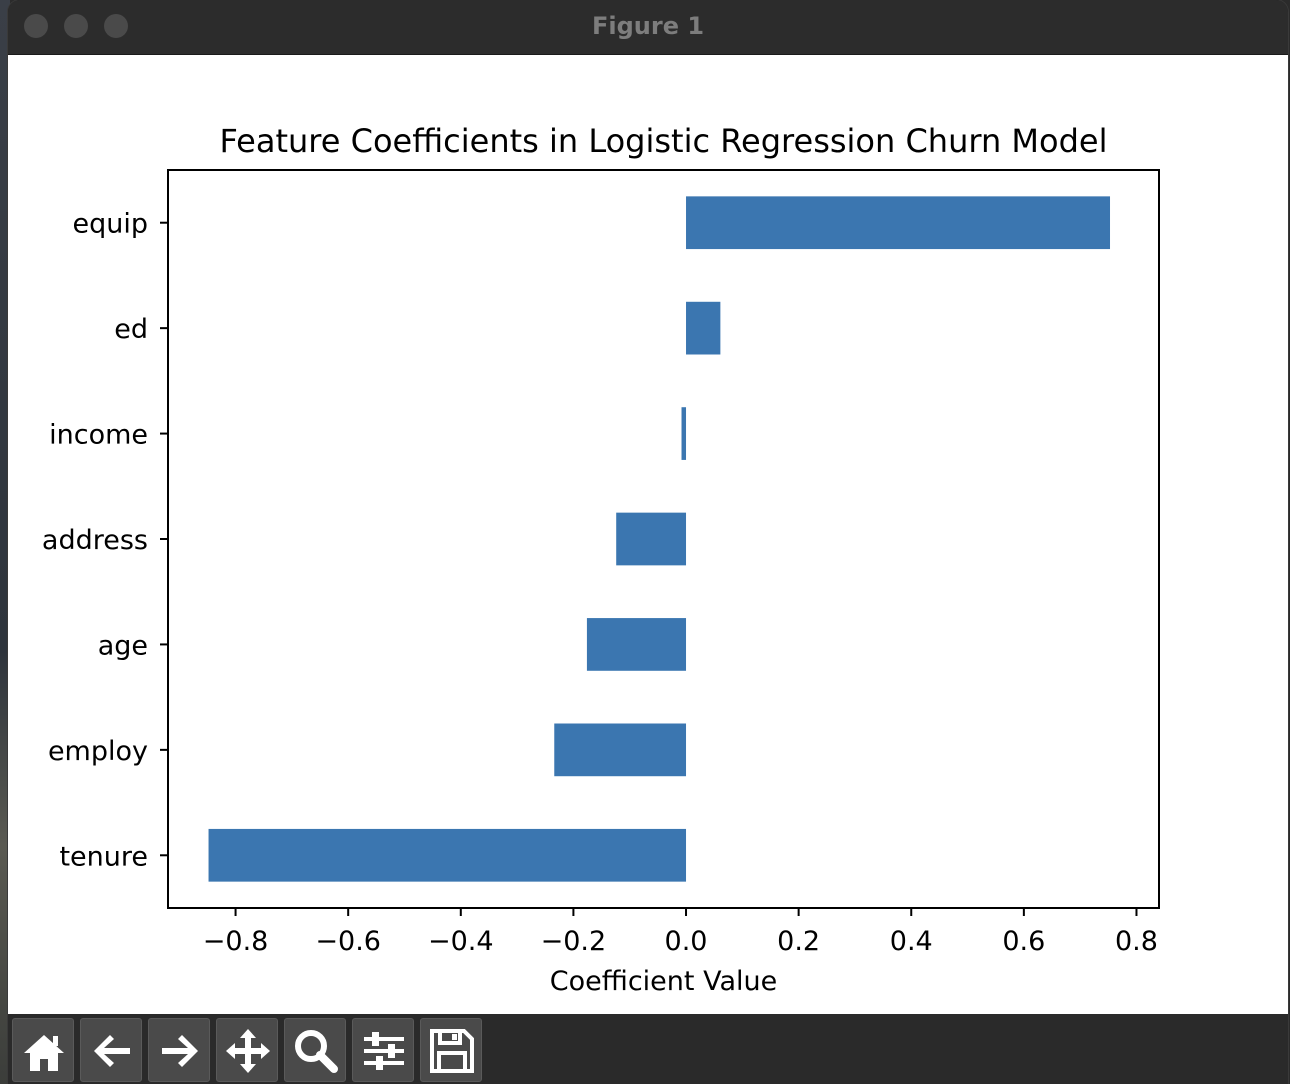  I want to click on x-tick-label: 0.4, so click(911, 941).